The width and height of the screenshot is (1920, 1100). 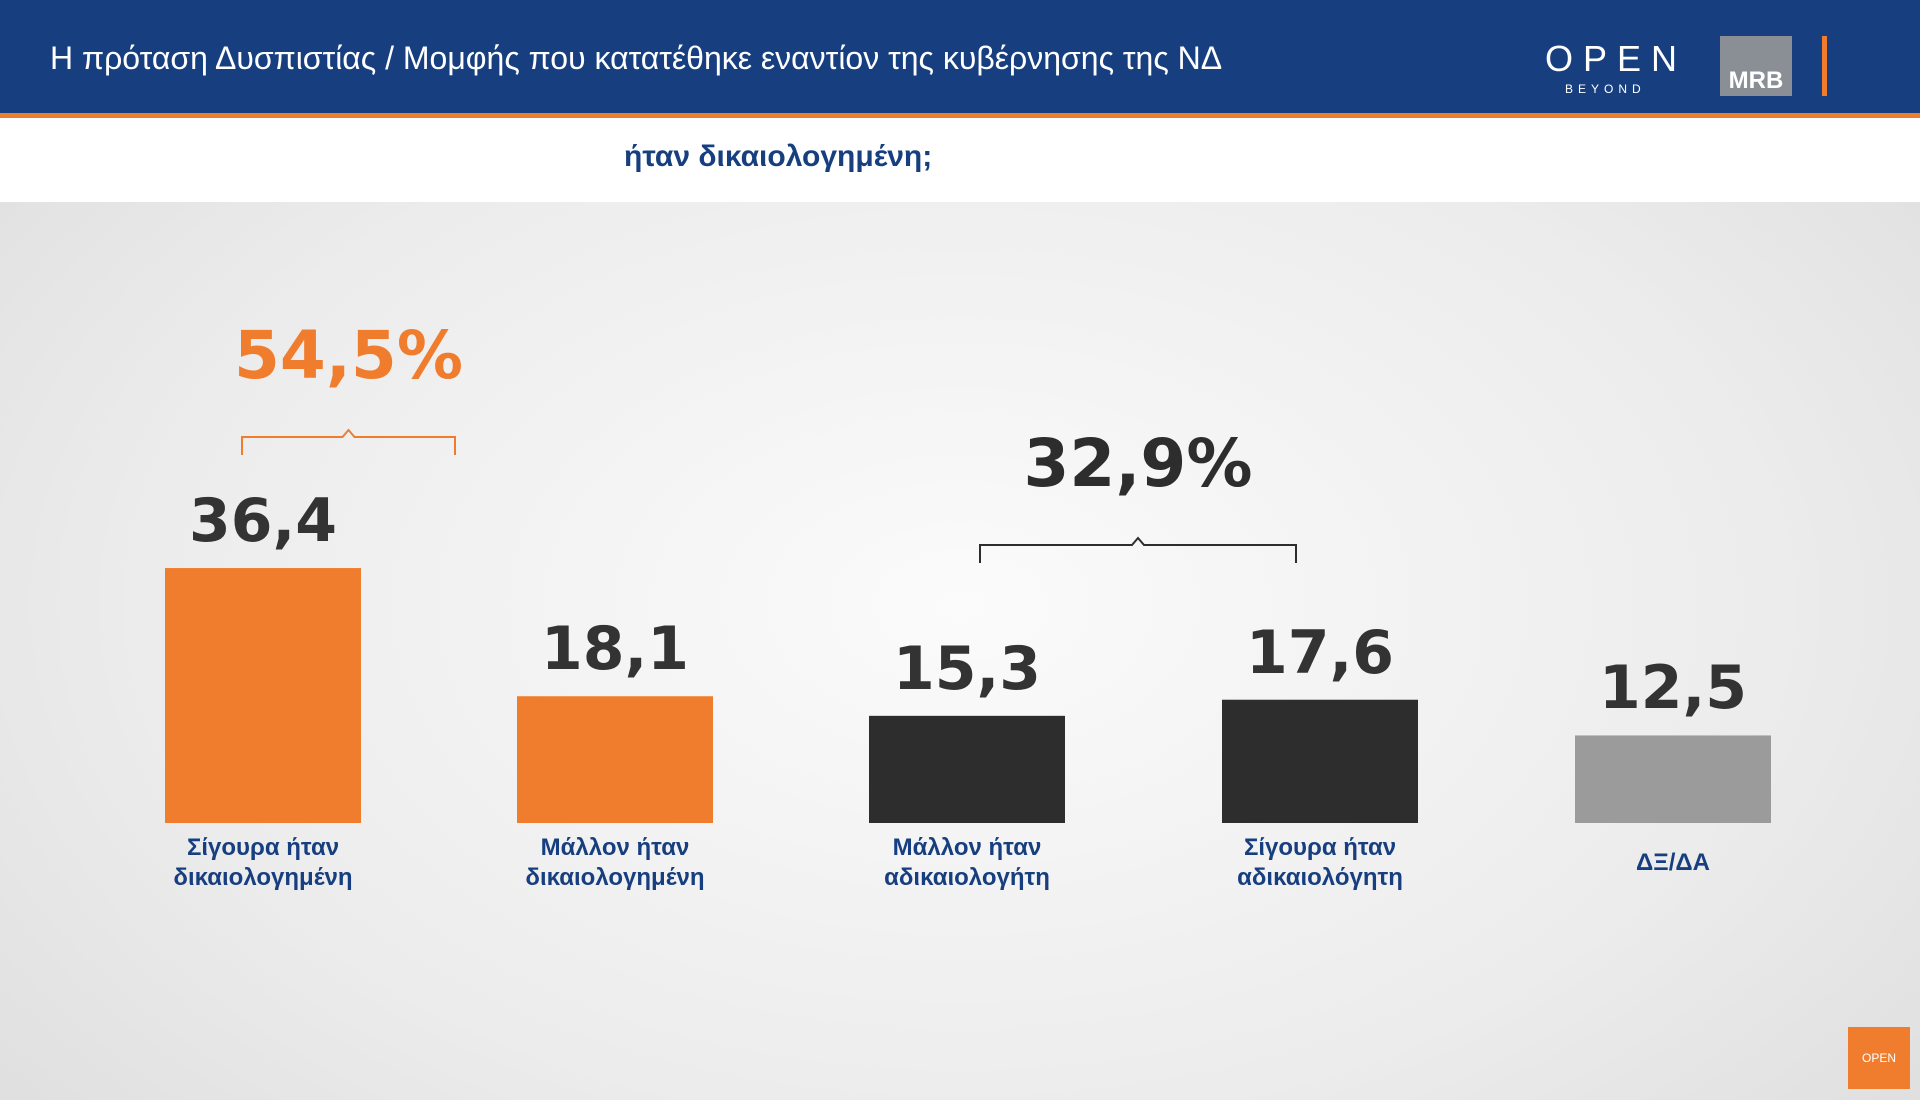 I want to click on value-label: 12,5, so click(x=1673, y=688).